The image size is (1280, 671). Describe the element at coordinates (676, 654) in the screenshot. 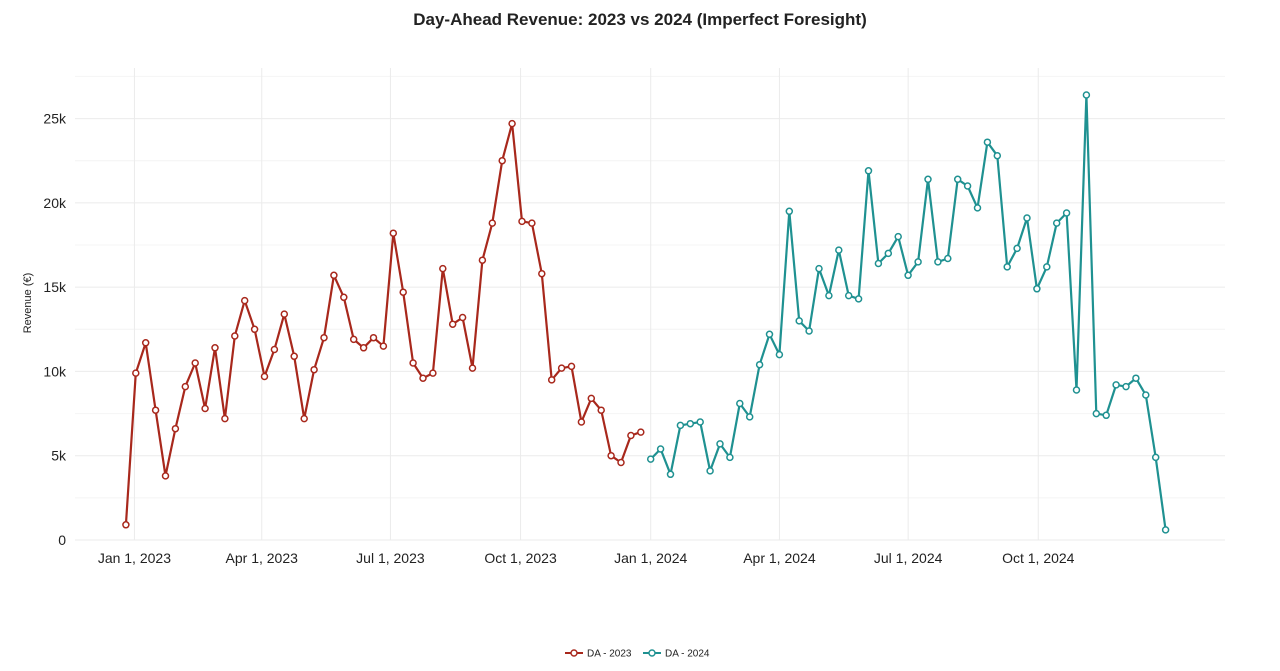

I see `legend-item: DA - 2024` at that location.